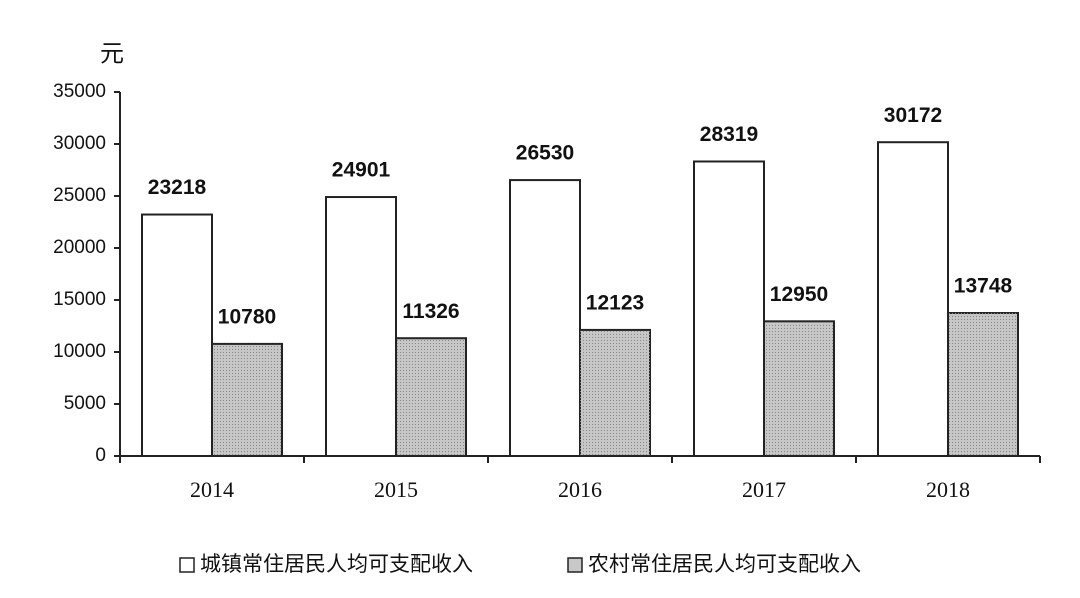  Describe the element at coordinates (396, 489) in the screenshot. I see `x-tick-label: 2015` at that location.